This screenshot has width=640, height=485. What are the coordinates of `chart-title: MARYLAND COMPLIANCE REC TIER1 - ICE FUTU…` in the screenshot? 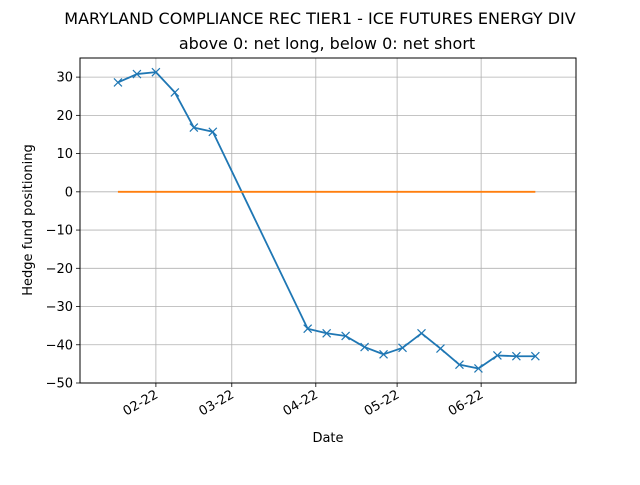 It's located at (319, 18).